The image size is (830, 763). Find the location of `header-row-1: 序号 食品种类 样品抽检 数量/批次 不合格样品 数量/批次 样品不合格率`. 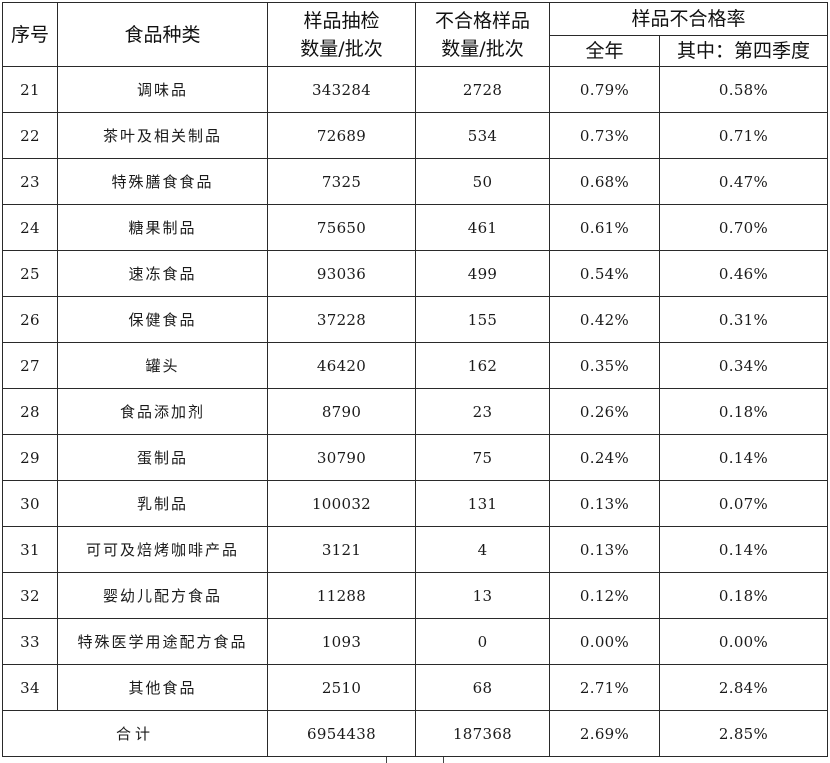

header-row-1: 序号 食品种类 样品抽检 数量/批次 不合格样品 数量/批次 样品不合格率 is located at coordinates (415, 34).